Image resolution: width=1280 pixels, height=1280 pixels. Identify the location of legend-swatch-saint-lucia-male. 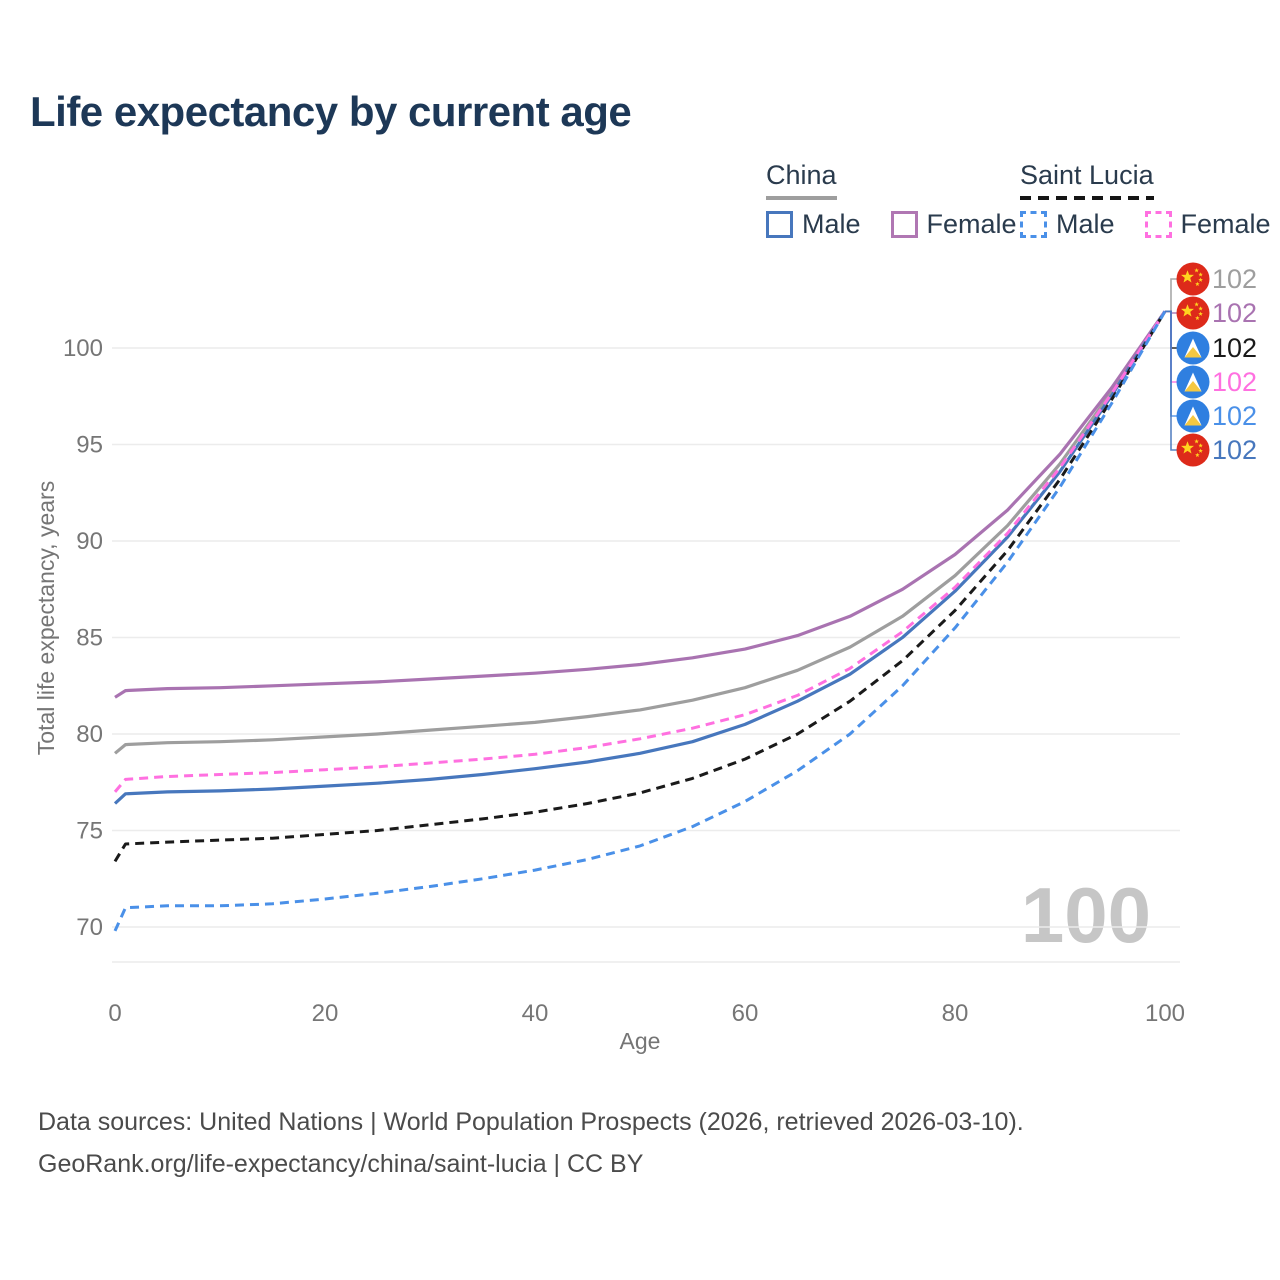
(1033, 224).